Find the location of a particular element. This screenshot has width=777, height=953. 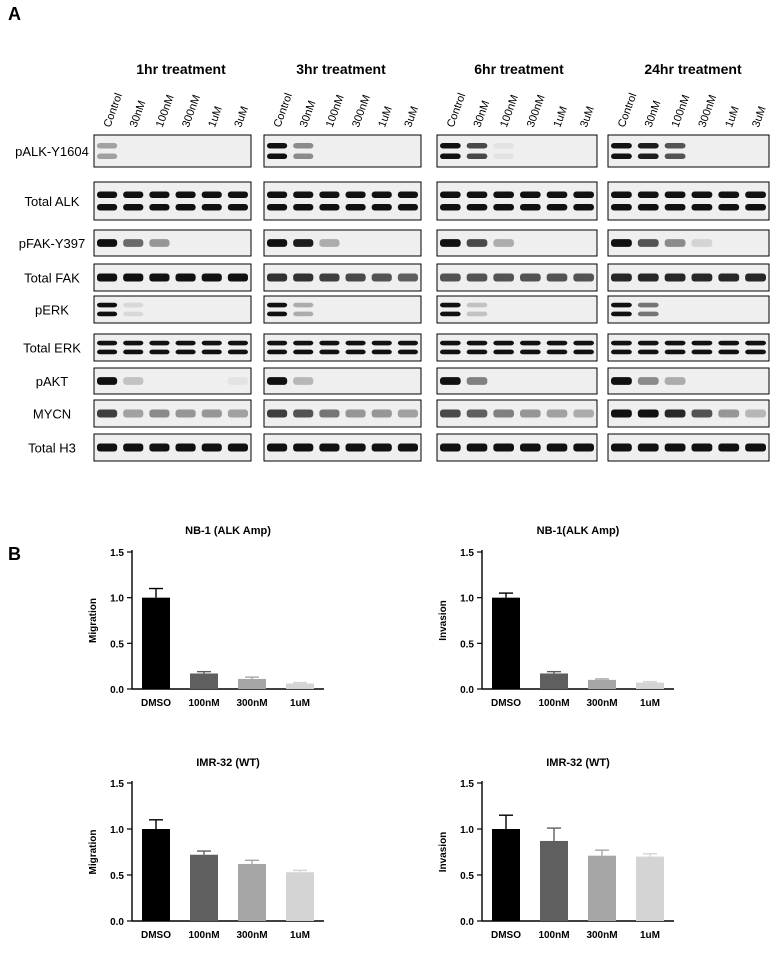

blot-row-label: pALK-Y1604 is located at coordinates (52, 151).